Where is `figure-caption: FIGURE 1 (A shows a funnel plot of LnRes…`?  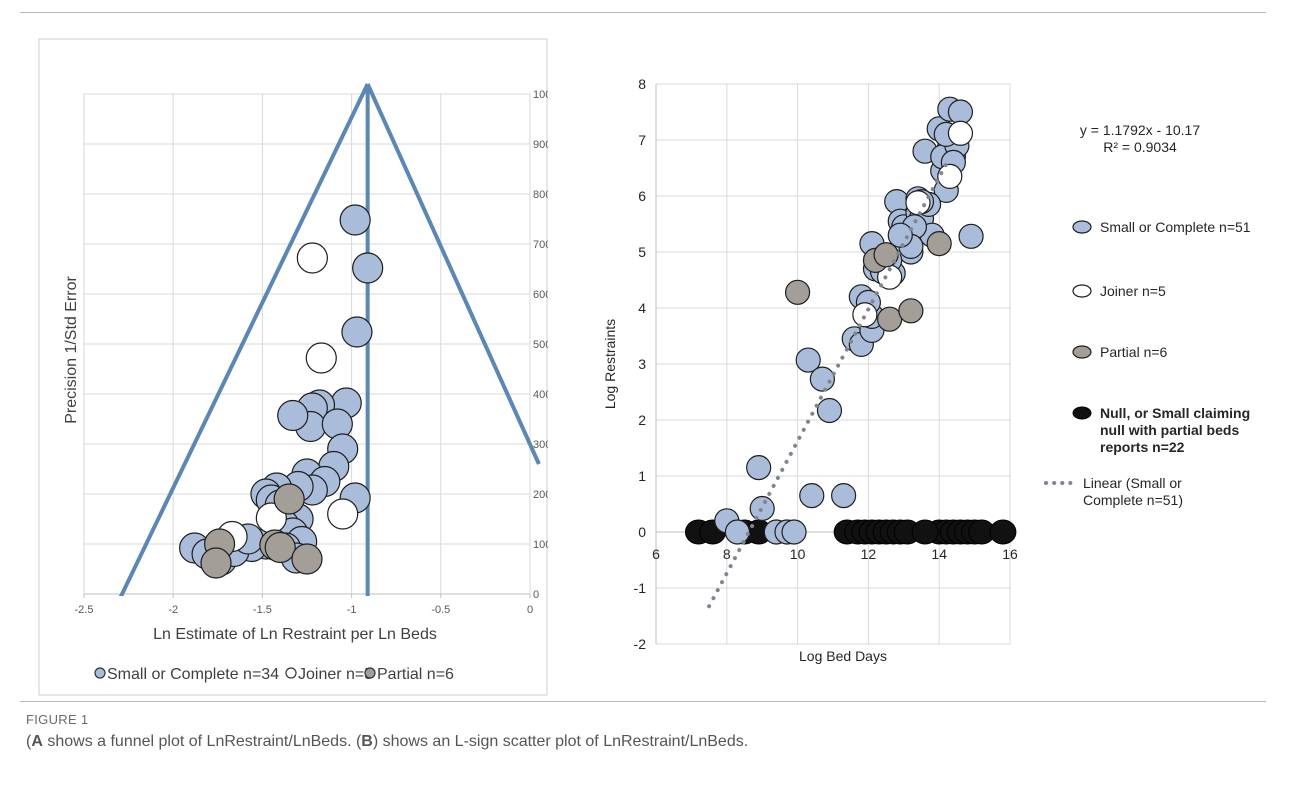 figure-caption: FIGURE 1 (A shows a funnel plot of LnRes… is located at coordinates (646, 731).